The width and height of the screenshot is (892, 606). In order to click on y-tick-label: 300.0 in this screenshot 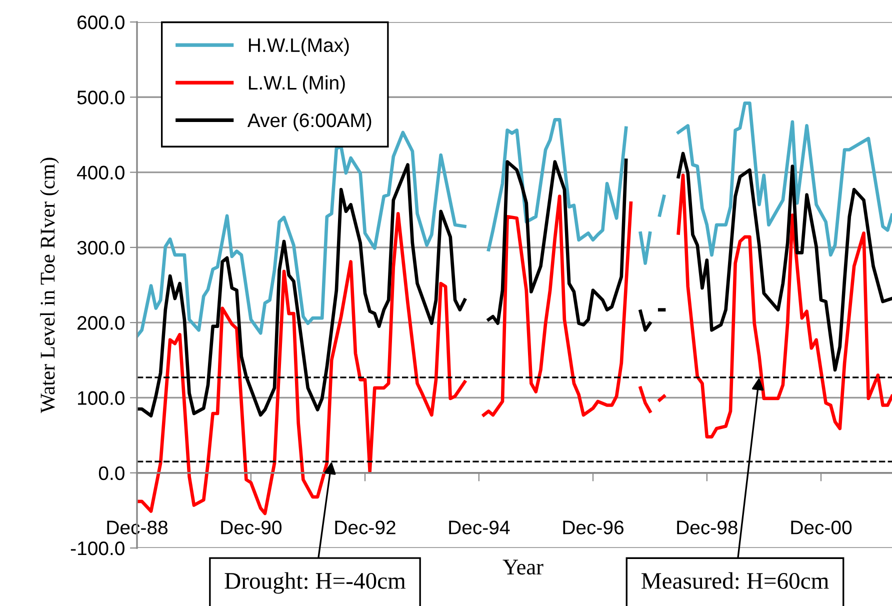, I will do `click(100, 247)`.